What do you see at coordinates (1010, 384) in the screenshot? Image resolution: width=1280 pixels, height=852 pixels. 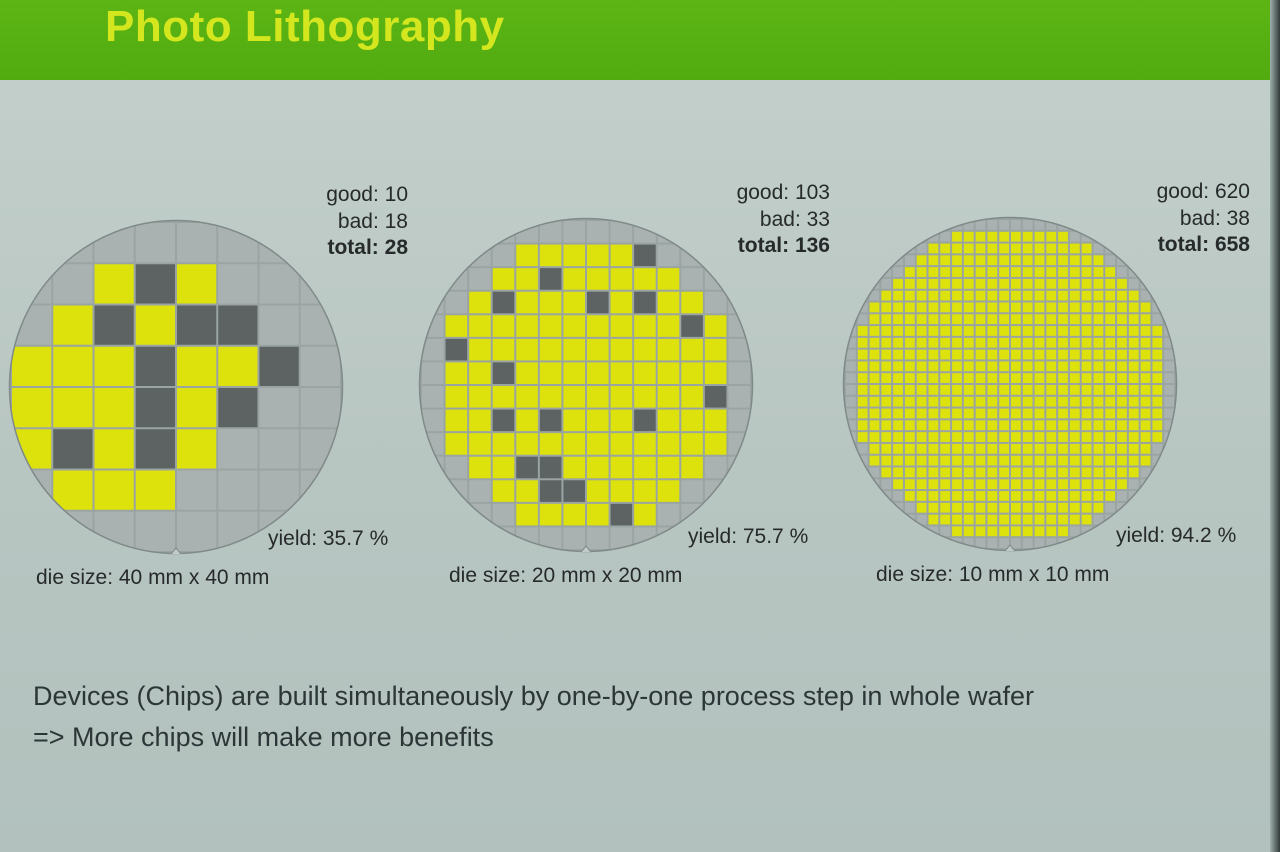 I see `wafer-3-map` at bounding box center [1010, 384].